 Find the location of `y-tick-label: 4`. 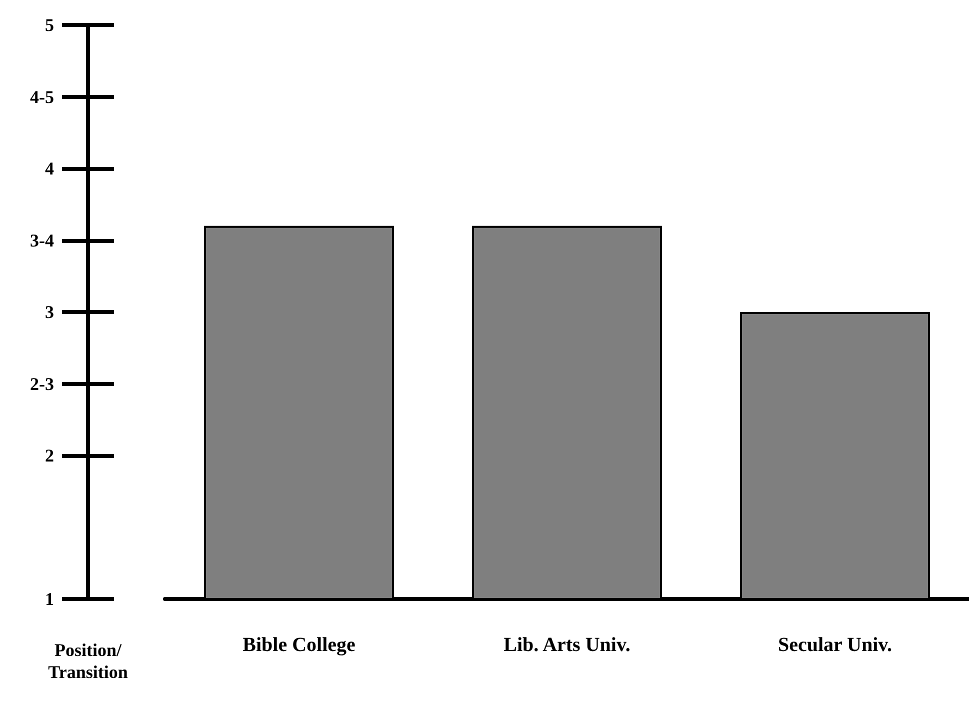

y-tick-label: 4 is located at coordinates (49, 168).